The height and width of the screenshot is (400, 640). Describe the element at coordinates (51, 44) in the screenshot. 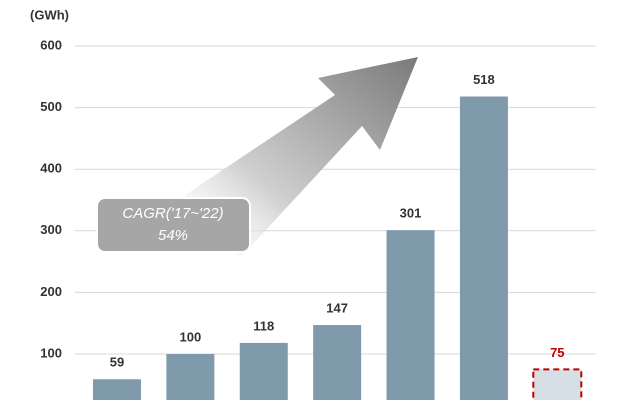

I see `y-tick-label: 600` at that location.